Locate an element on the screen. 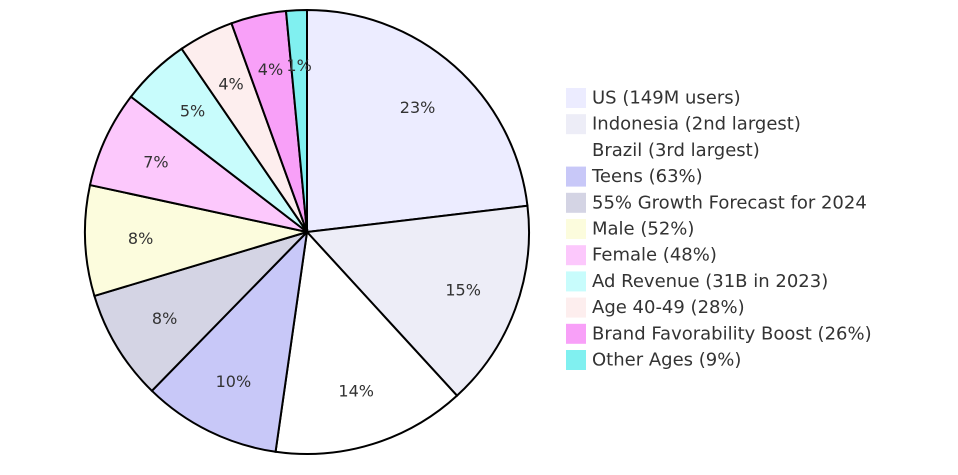 The width and height of the screenshot is (958, 475). legend-label-8: Age 40-49 (28%) is located at coordinates (668, 307).